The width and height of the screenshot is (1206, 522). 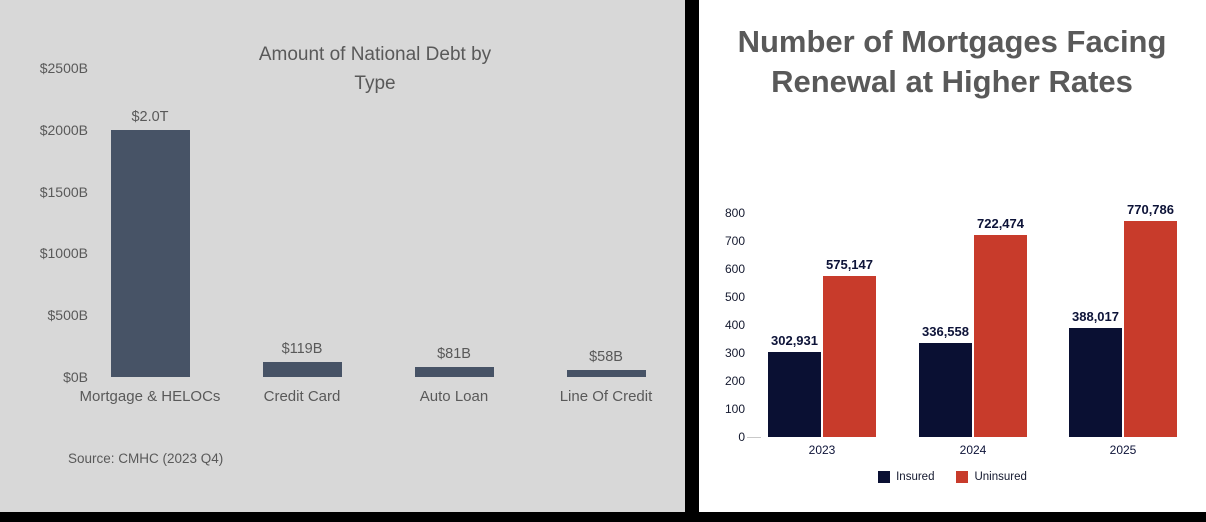 What do you see at coordinates (146, 458) in the screenshot?
I see `left-chart-source: Source: CMHC (2023 Q4)` at bounding box center [146, 458].